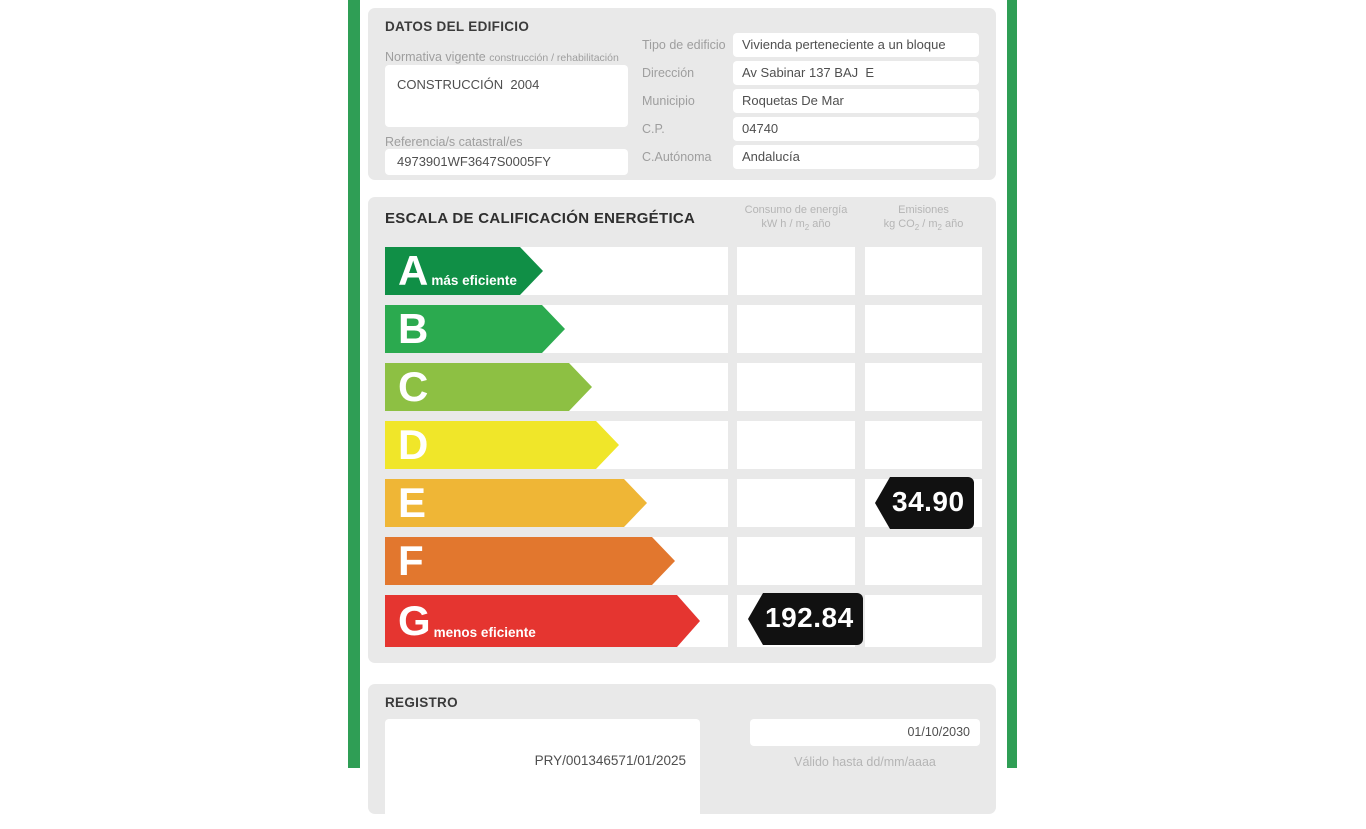 The image size is (1366, 829). Describe the element at coordinates (865, 762) in the screenshot. I see `valid-until-label: Válido hasta dd/mm/aaaa` at that location.